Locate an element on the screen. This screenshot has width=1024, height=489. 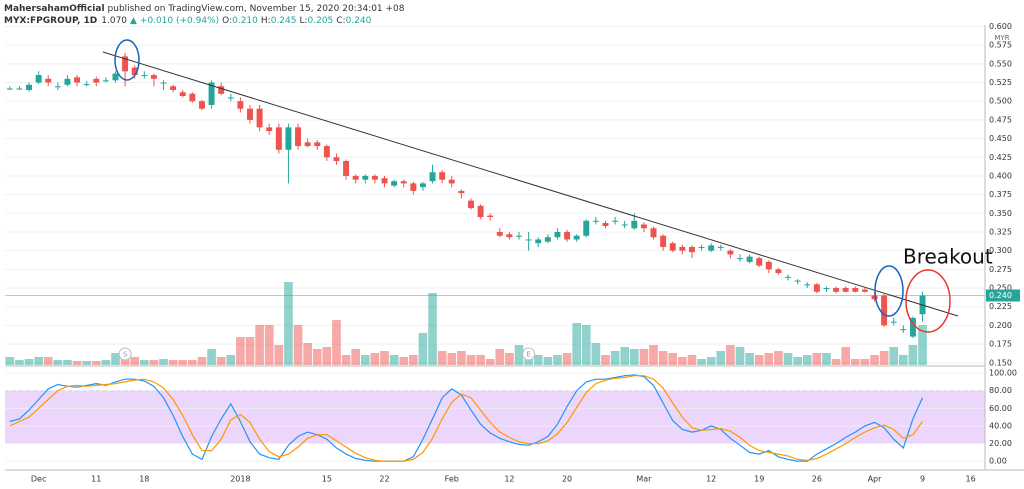
symbol: MYX:FPGROUP, 1D is located at coordinates (50, 21).